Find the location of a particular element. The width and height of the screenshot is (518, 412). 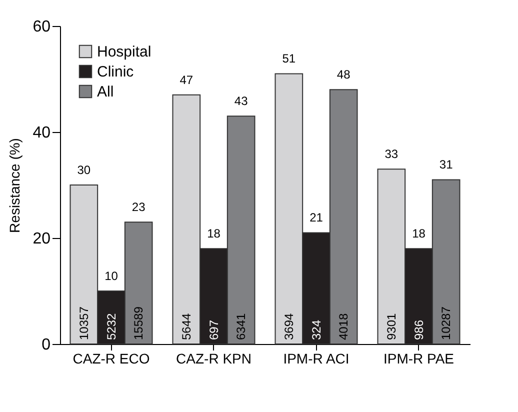

legend-label: Hospital is located at coordinates (124, 52).